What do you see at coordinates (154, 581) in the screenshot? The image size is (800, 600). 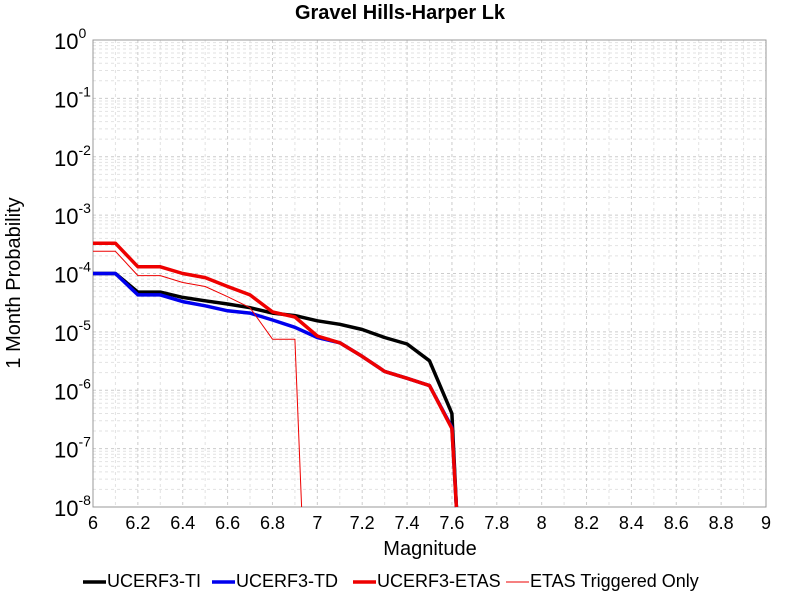 I see `legend-label: UCERF3-TI` at bounding box center [154, 581].